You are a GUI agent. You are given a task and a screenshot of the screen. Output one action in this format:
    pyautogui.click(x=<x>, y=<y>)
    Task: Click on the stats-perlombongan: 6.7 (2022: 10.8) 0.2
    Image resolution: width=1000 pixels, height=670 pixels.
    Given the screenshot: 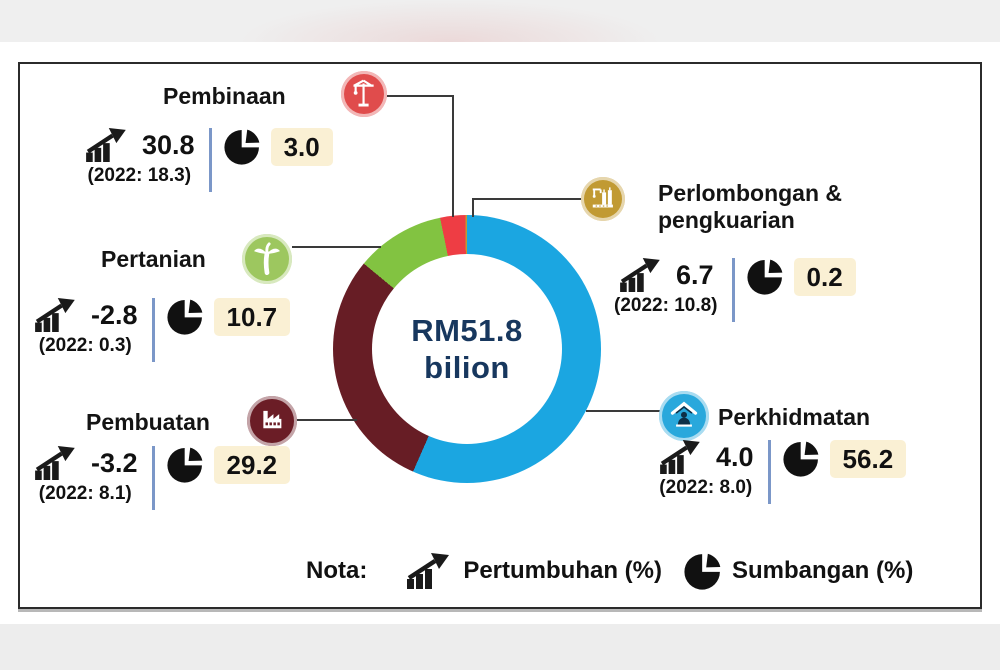 What is the action you would take?
    pyautogui.click(x=735, y=290)
    